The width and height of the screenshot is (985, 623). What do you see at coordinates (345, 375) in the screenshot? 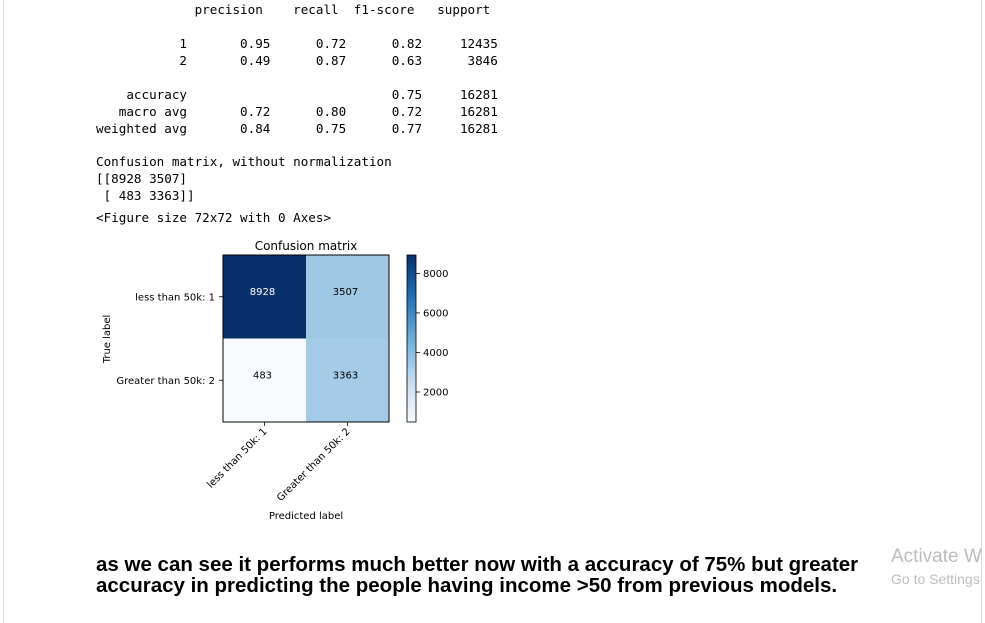
I see `cell-value: 3363` at bounding box center [345, 375].